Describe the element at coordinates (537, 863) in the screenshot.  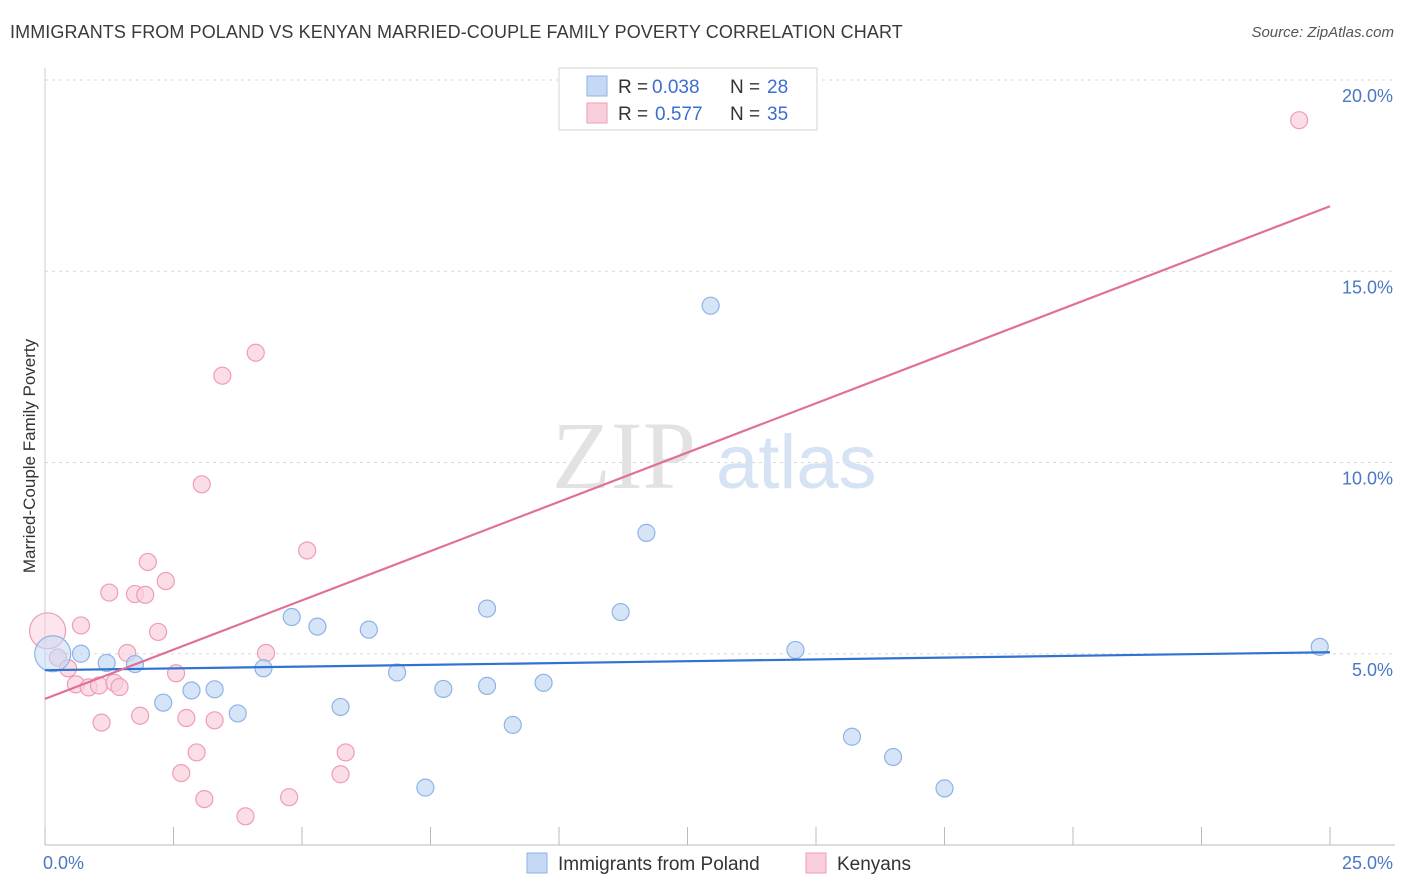
I see `bottom-legend-swatch-poland` at that location.